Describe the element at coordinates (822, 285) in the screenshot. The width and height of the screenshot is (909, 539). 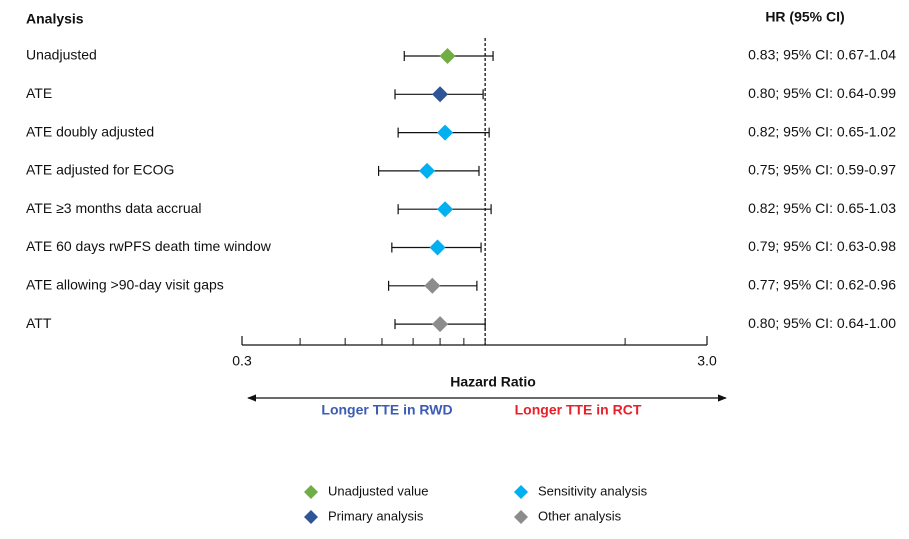
I see `value-label: 0.77; 95% CI: 0.62-0.96` at that location.